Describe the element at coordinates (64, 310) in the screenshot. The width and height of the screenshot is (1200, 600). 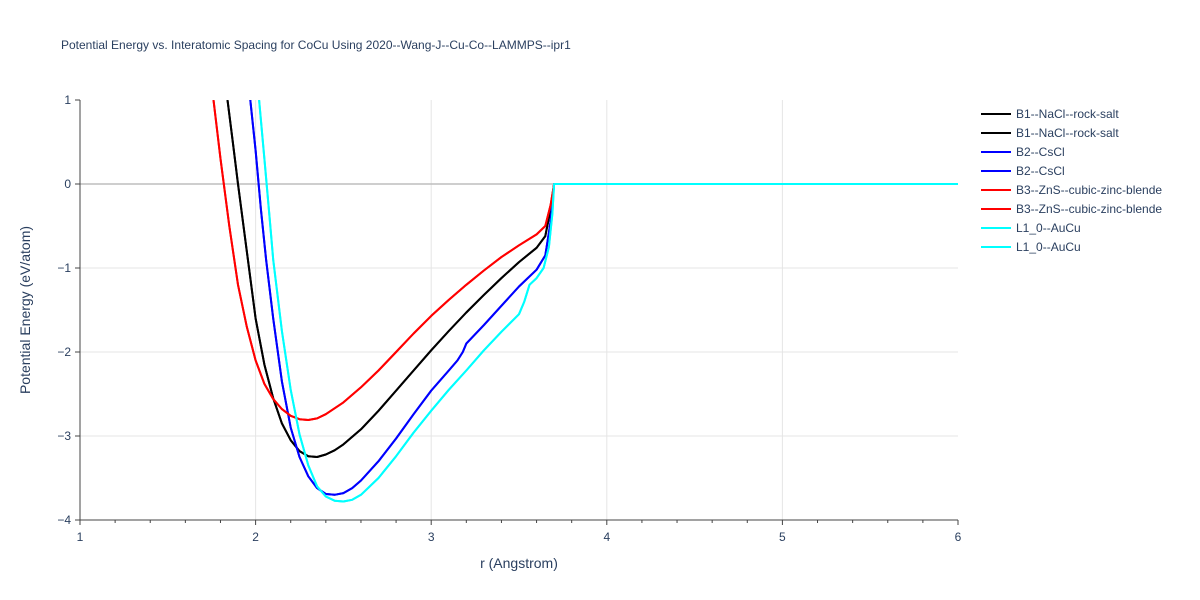
I see `y-tick-labels: 1 0 −1 −2 −3 −4` at that location.